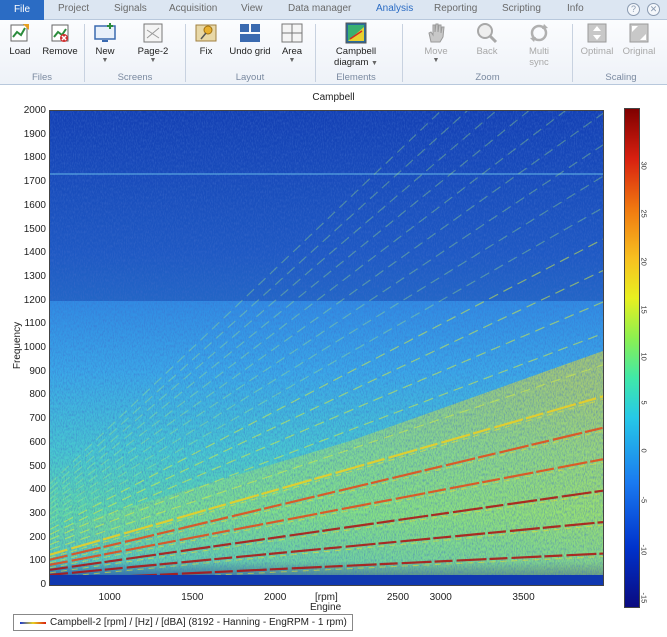 This screenshot has width=667, height=637. What do you see at coordinates (644, 450) in the screenshot?
I see `colorbar-tick-label: 0` at bounding box center [644, 450].